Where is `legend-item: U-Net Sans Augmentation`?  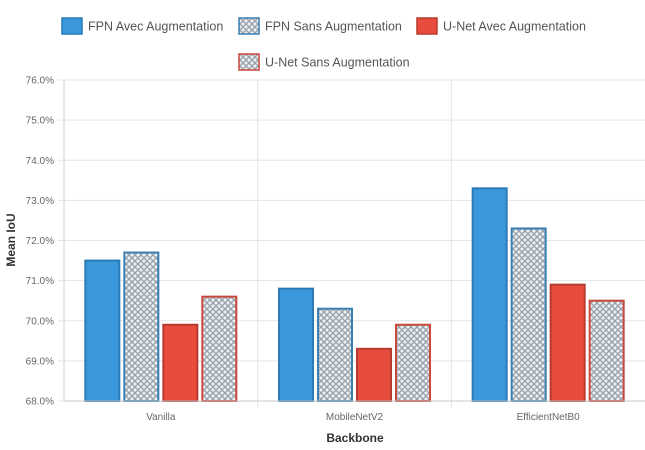
legend-item: U-Net Sans Augmentation is located at coordinates (324, 62).